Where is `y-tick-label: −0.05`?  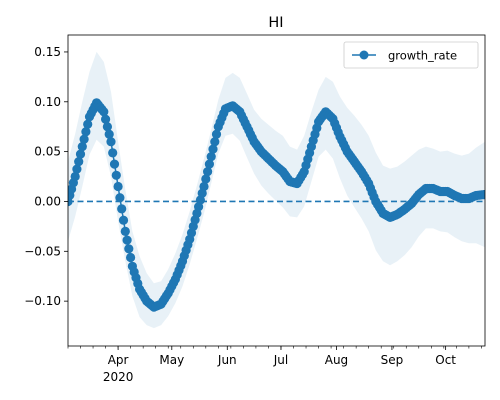 y-tick-label: −0.05 is located at coordinates (42, 251).